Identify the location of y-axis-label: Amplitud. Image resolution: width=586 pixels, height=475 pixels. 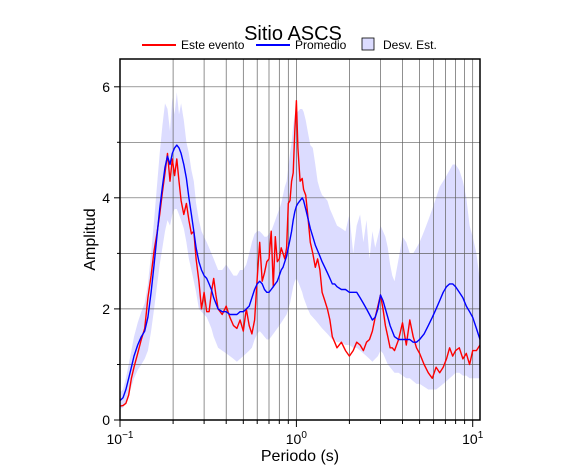
(90, 239).